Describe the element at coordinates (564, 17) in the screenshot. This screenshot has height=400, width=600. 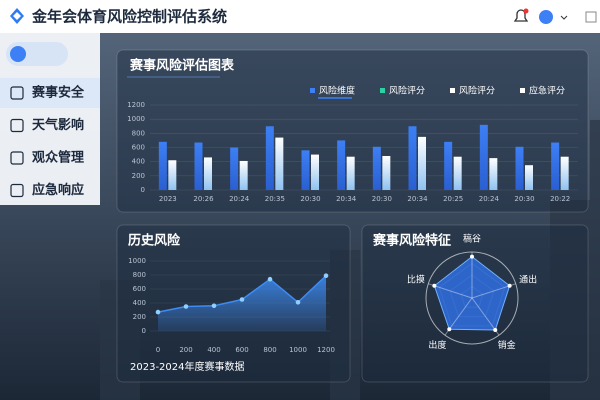
I see `dropdown-icon` at that location.